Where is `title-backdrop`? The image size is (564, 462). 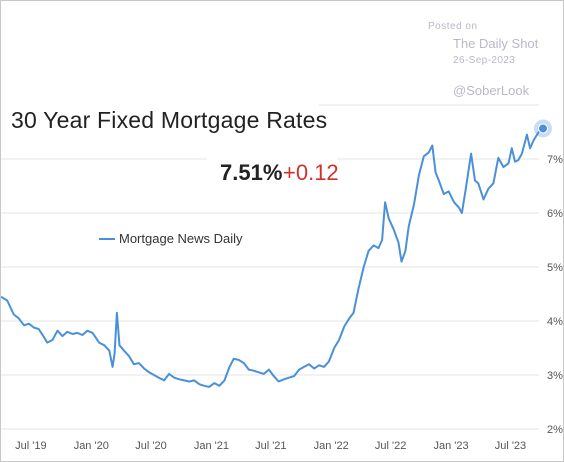
title-backdrop is located at coordinates (160, 123).